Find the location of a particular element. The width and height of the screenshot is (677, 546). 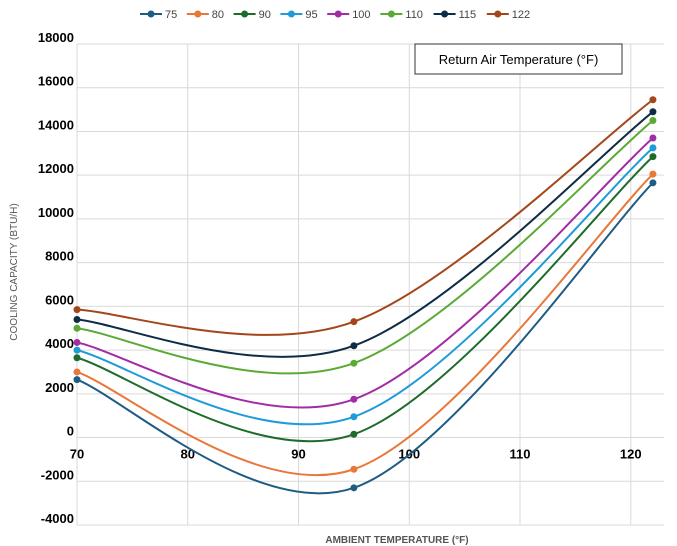

legend-label: 100 is located at coordinates (361, 15).